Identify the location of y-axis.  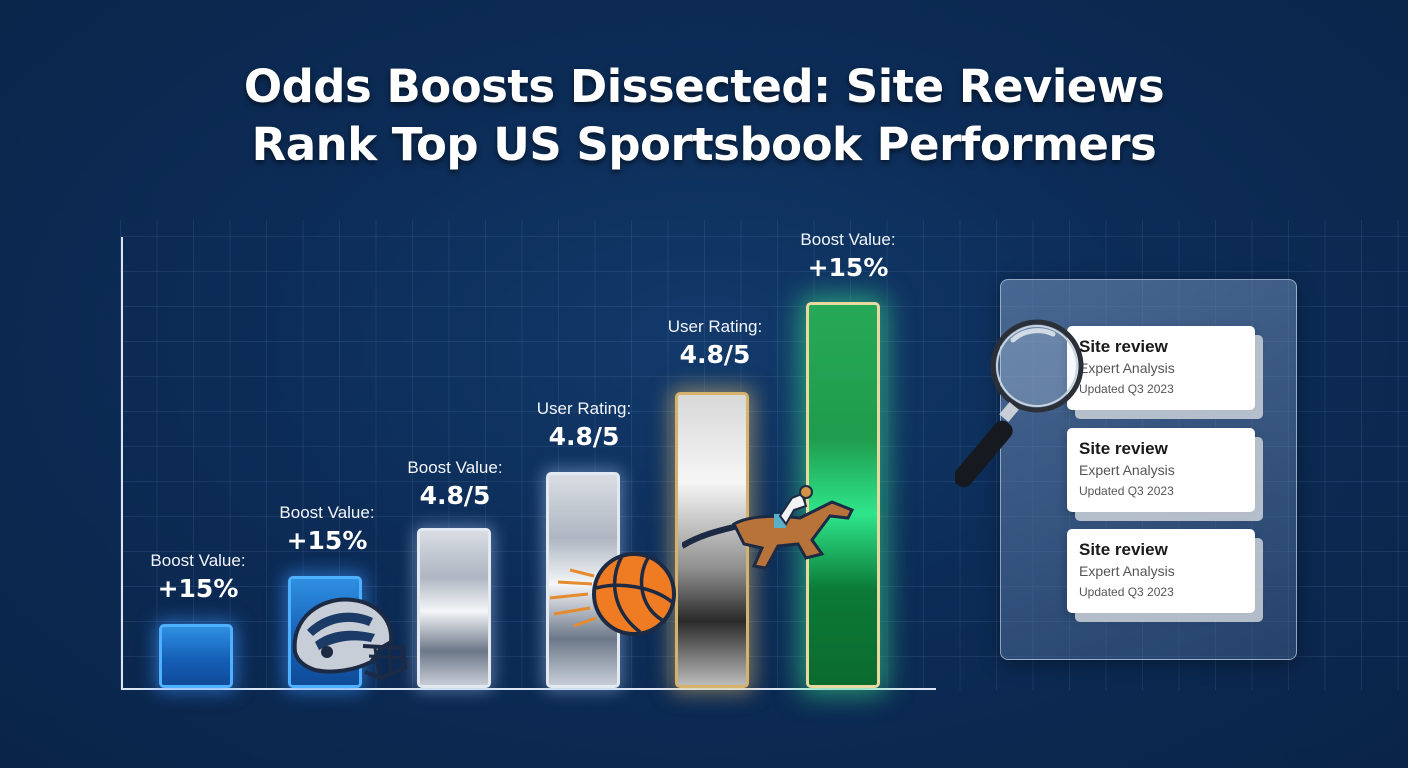
(122, 463).